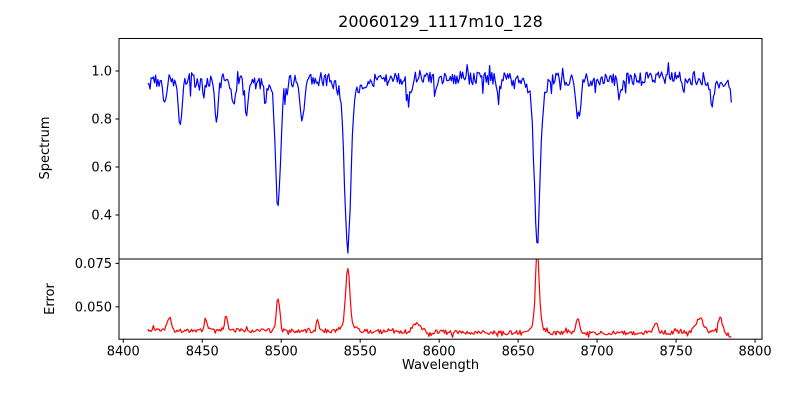  Describe the element at coordinates (101, 216) in the screenshot. I see `y-tick-label: 0.4` at that location.